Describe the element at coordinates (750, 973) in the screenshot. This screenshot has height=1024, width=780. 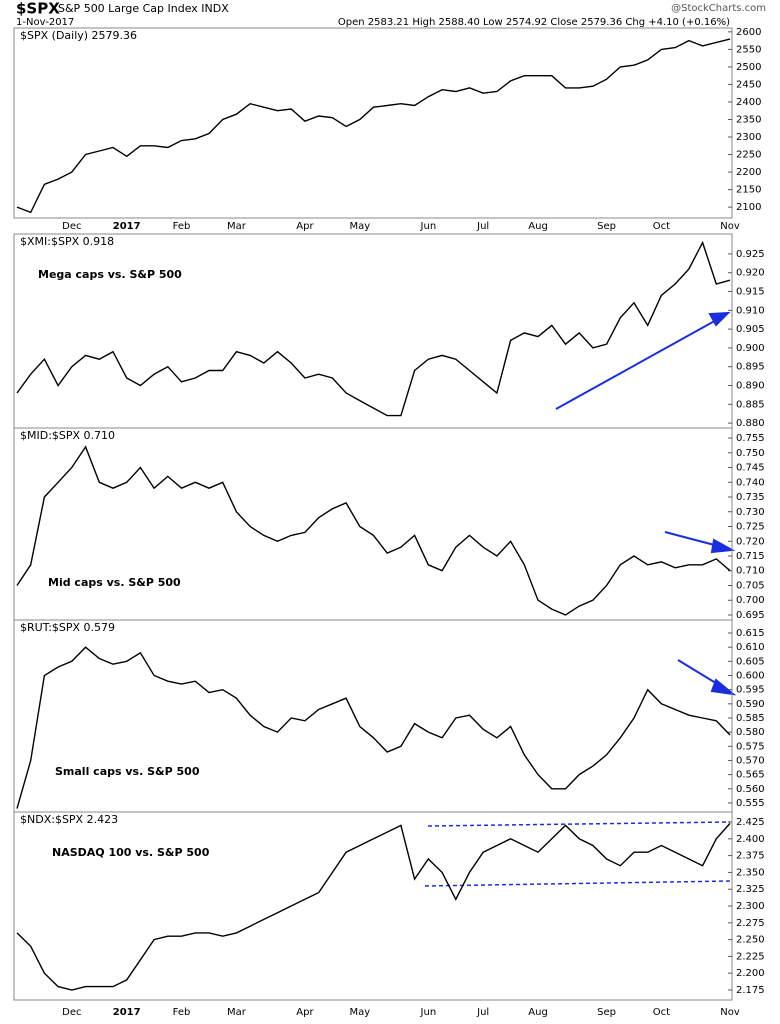
I see `y-tick-label: 2.200` at that location.